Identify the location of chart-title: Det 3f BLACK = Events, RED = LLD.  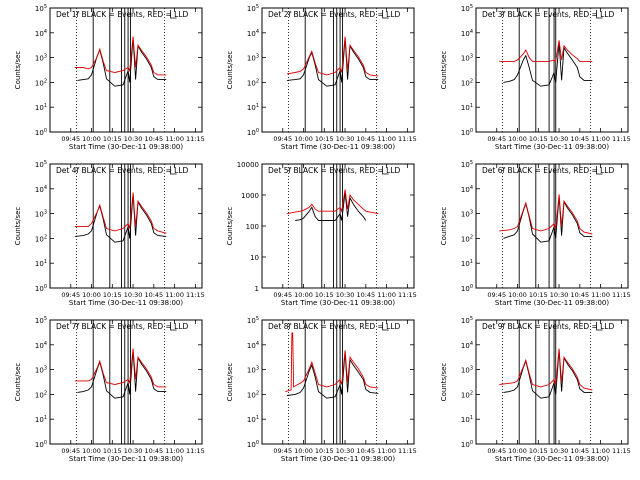
(548, 14).